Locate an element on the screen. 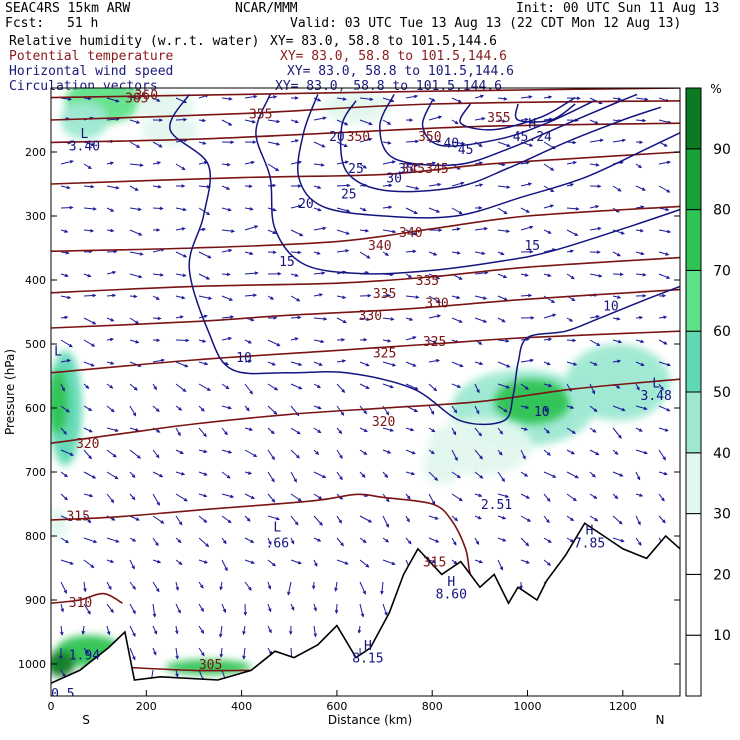  wind-label: 25 is located at coordinates (349, 195).